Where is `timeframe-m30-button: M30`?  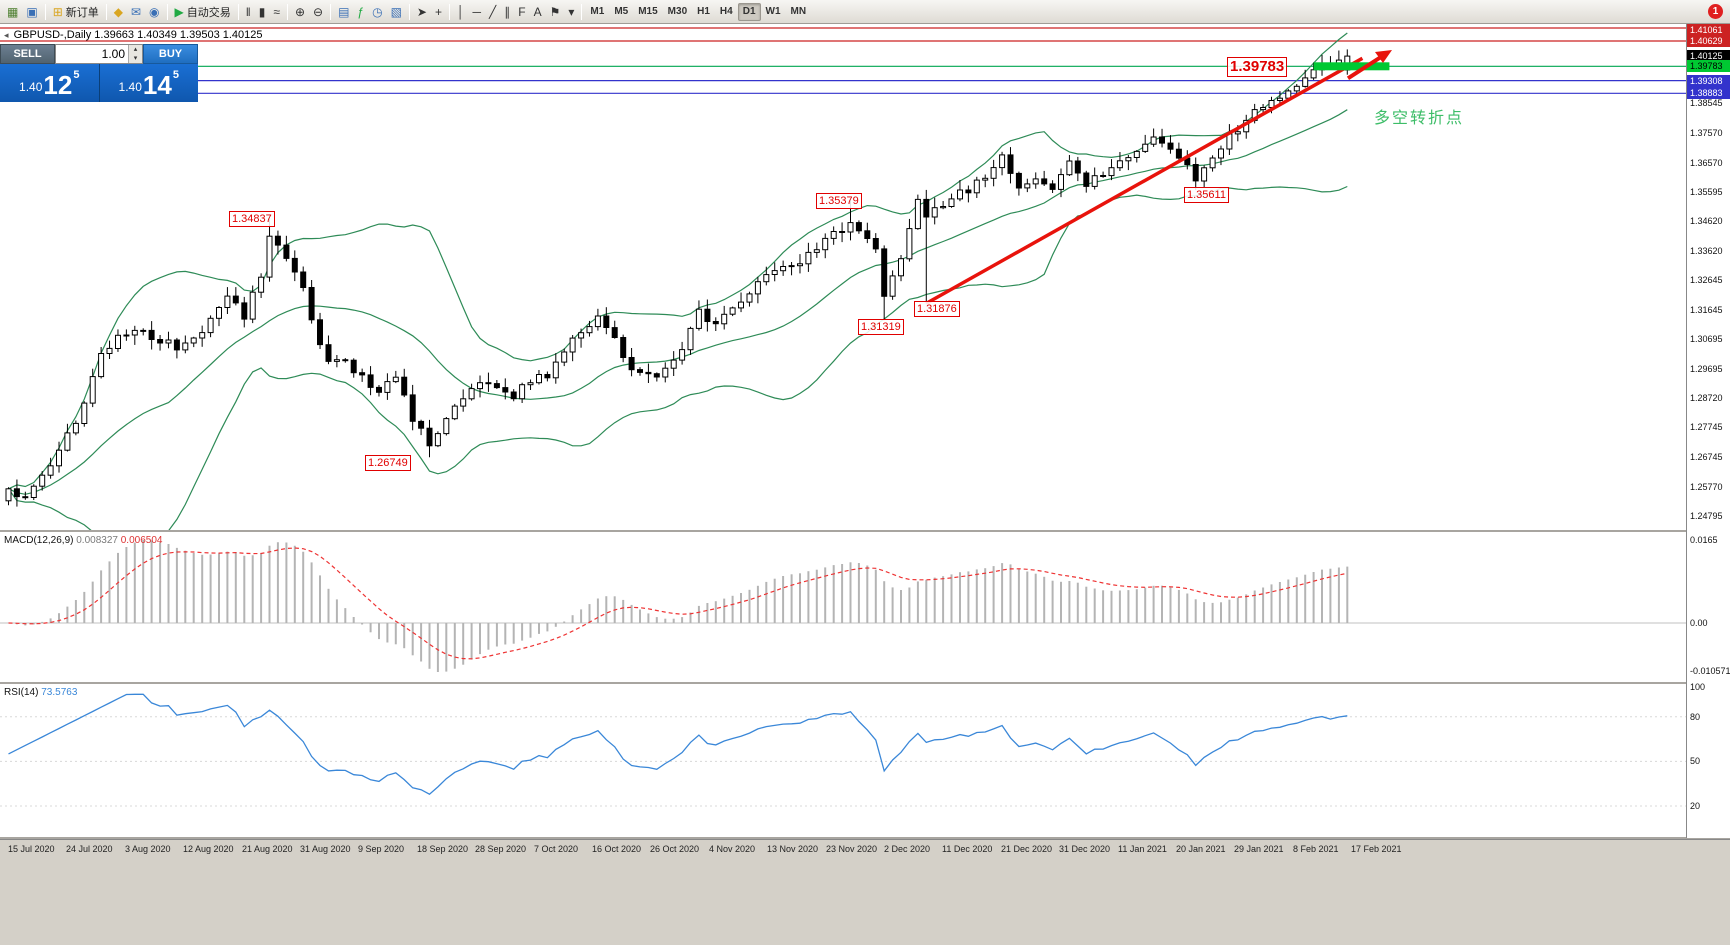 timeframe-m30-button: M30 is located at coordinates (677, 12).